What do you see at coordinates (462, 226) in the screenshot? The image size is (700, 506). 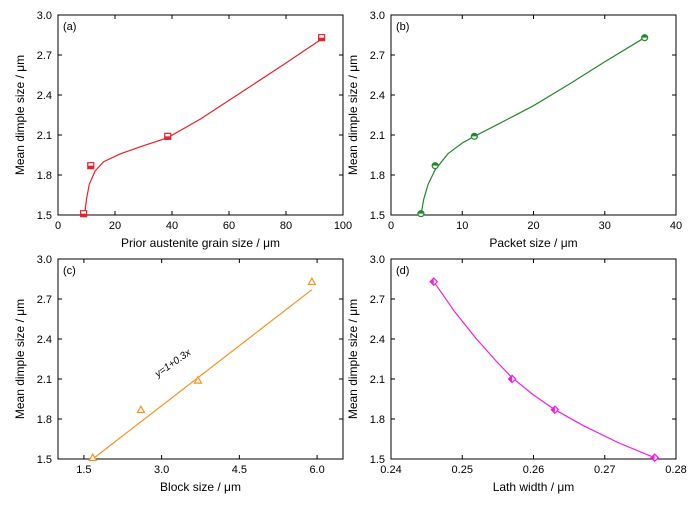 I see `x-tick-label: 10` at bounding box center [462, 226].